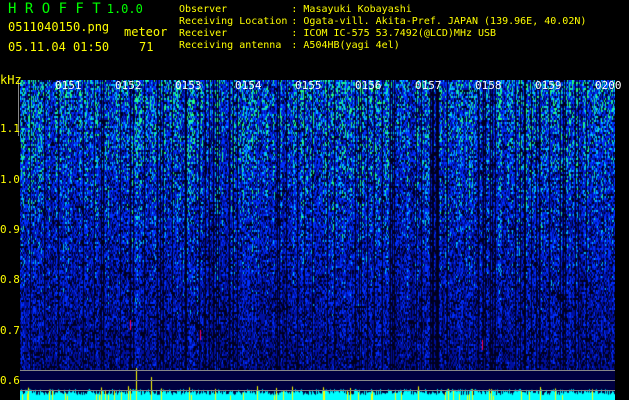  I want to click on y-tick: 0.9, so click(10, 229).